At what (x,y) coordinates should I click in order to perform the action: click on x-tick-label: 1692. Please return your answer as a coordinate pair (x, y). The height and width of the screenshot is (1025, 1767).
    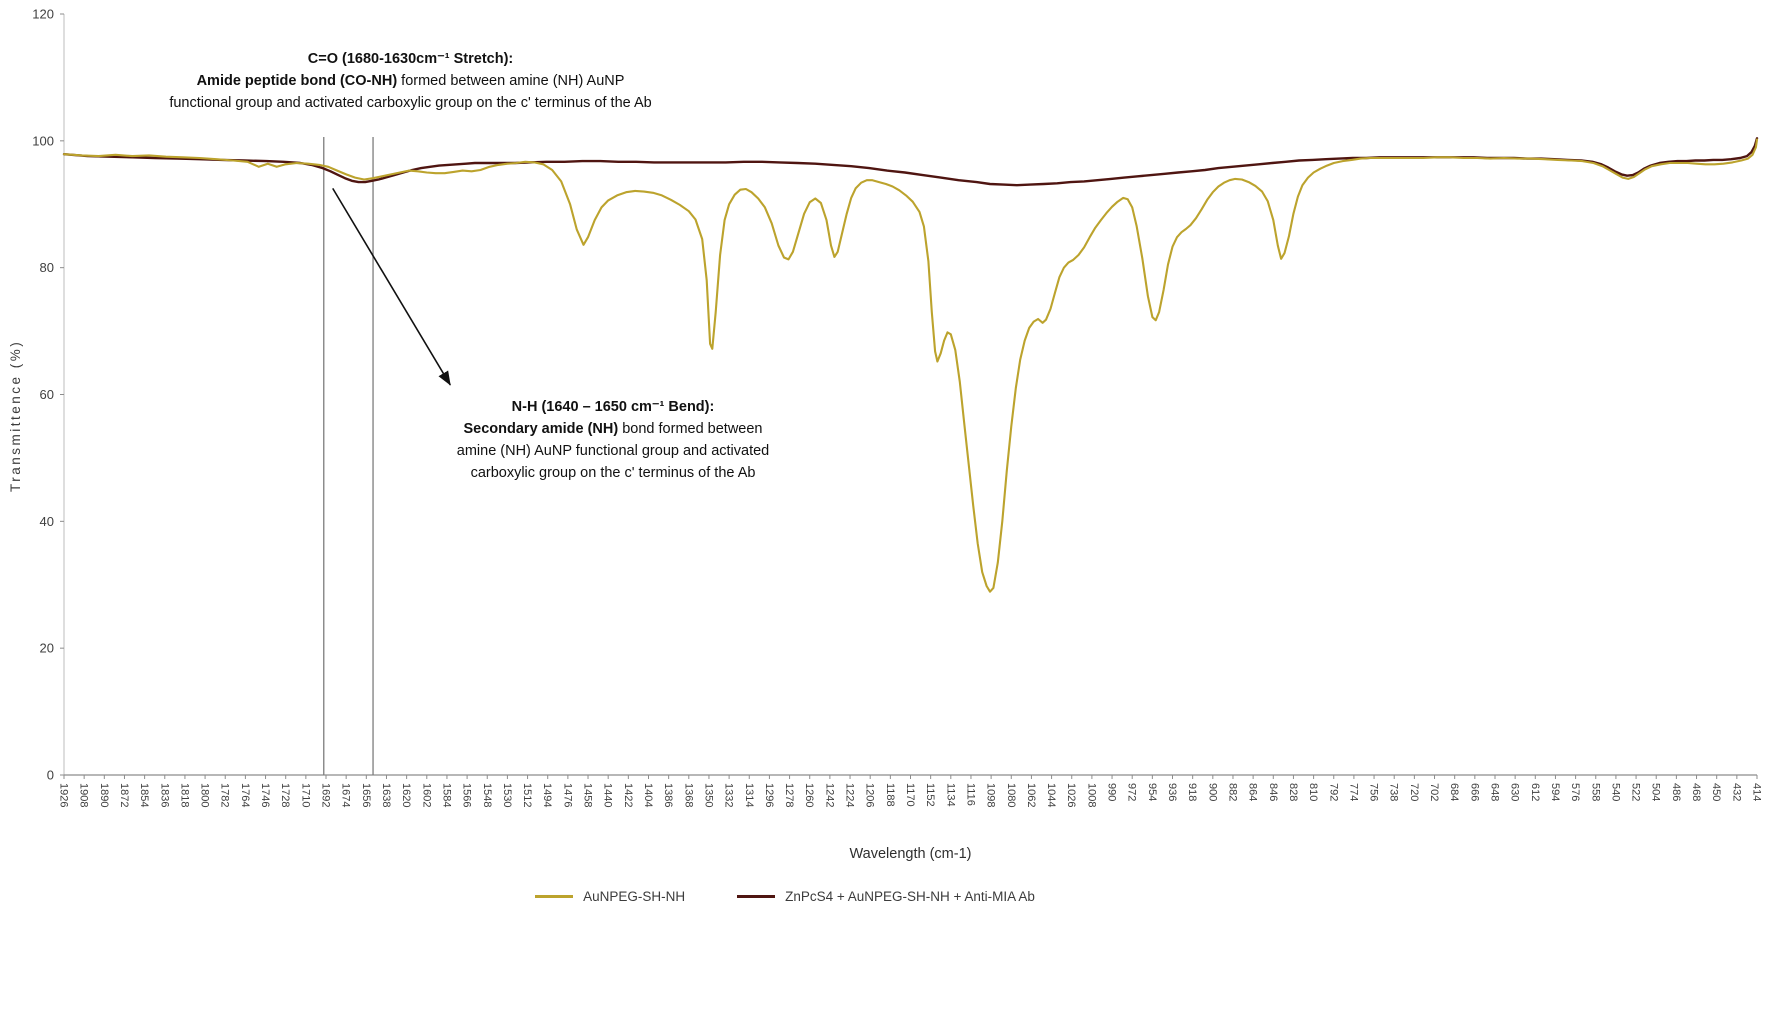
    Looking at the image, I should click on (326, 795).